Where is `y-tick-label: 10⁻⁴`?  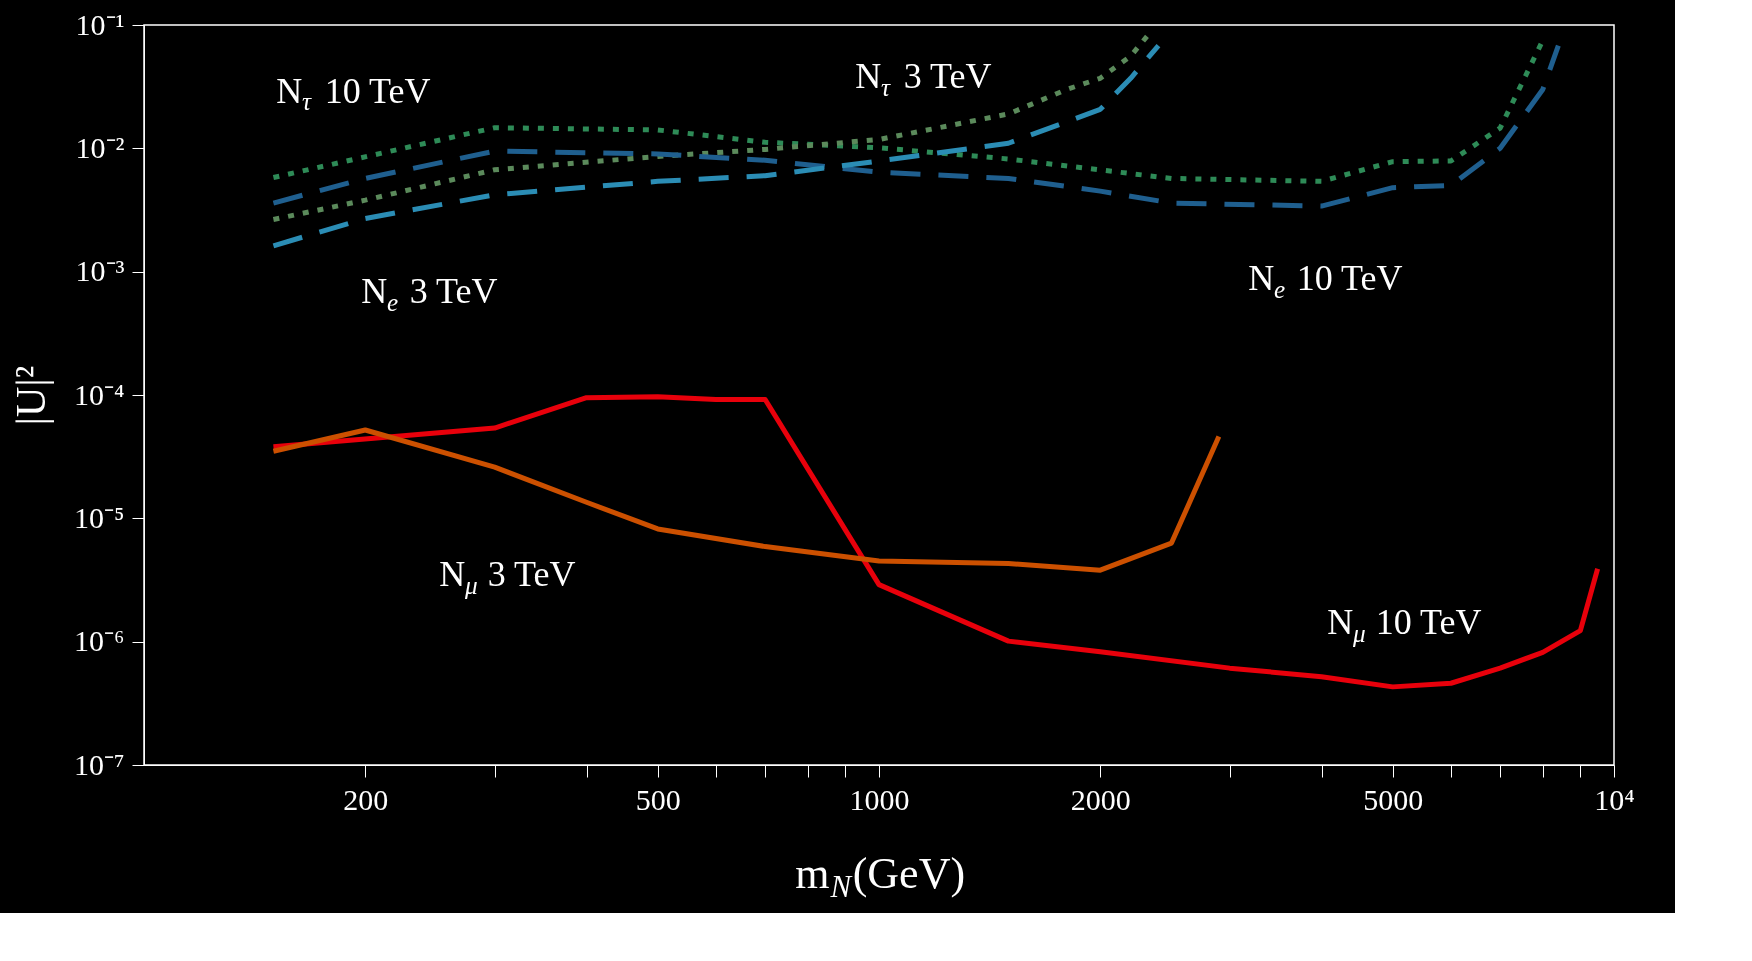
y-tick-label: 10⁻⁴ is located at coordinates (99, 394).